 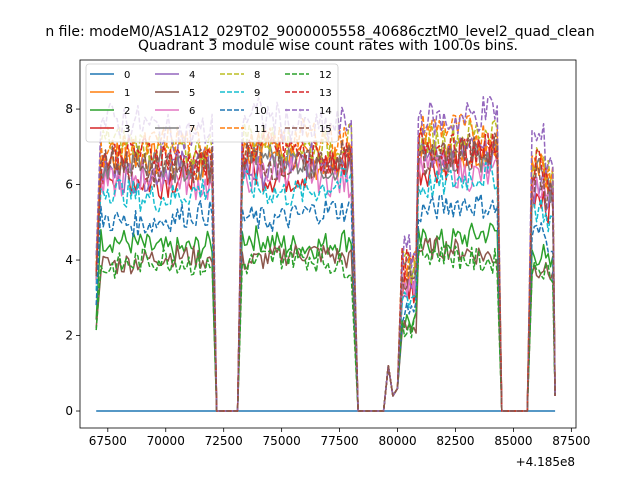 What do you see at coordinates (69, 109) in the screenshot?
I see `y-tick-label: 8` at bounding box center [69, 109].